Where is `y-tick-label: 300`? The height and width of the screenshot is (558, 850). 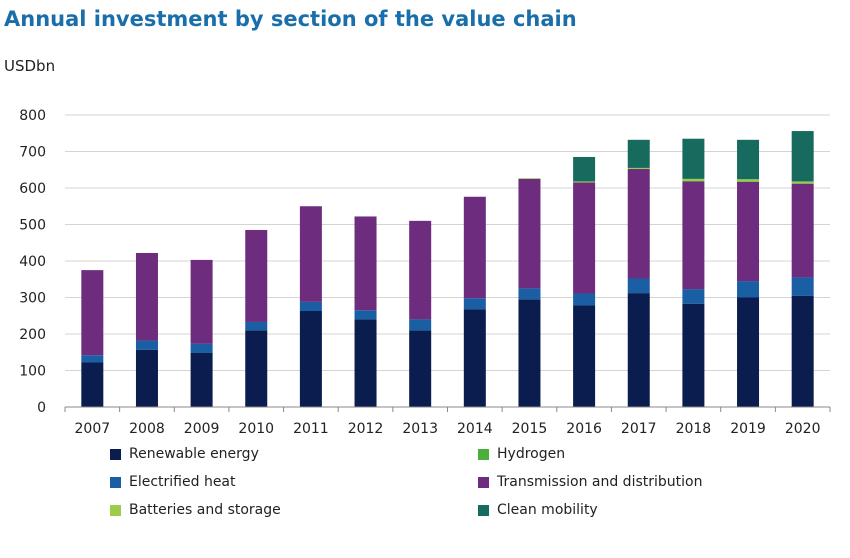 y-tick-label: 300 is located at coordinates (32, 299).